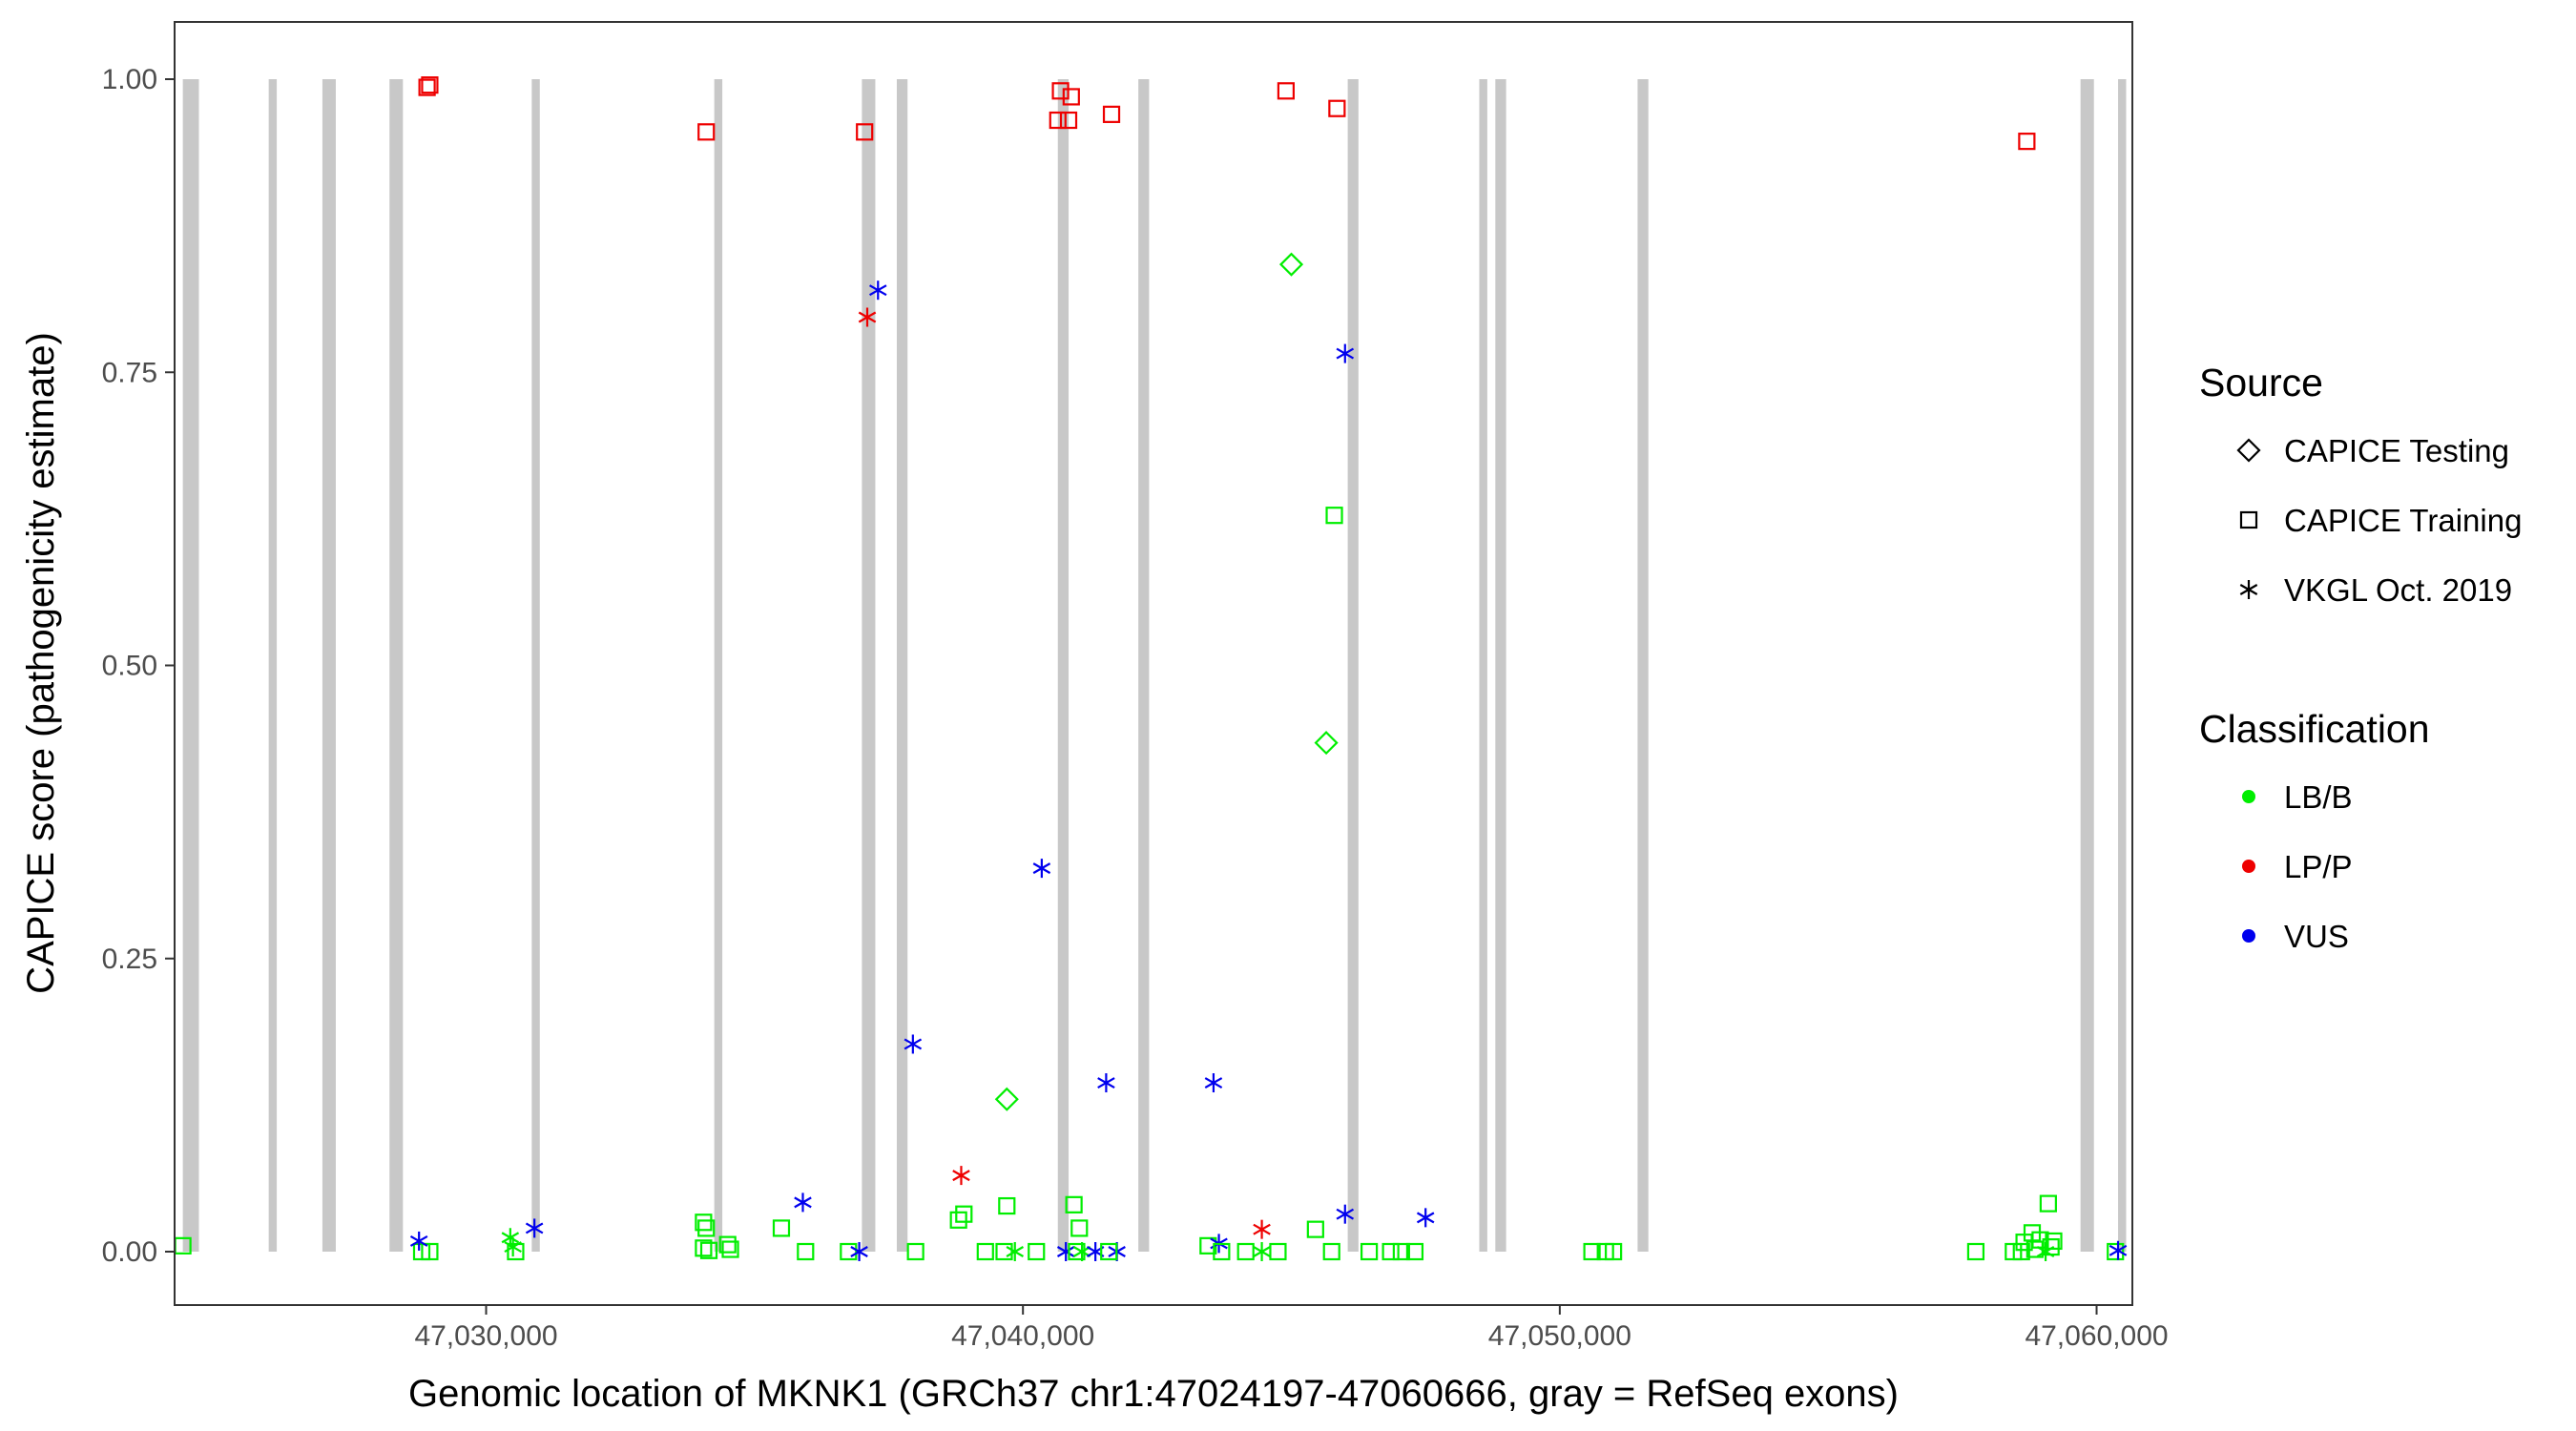  What do you see at coordinates (1022, 1336) in the screenshot?
I see `x-tick-label: 47,040,000` at bounding box center [1022, 1336].